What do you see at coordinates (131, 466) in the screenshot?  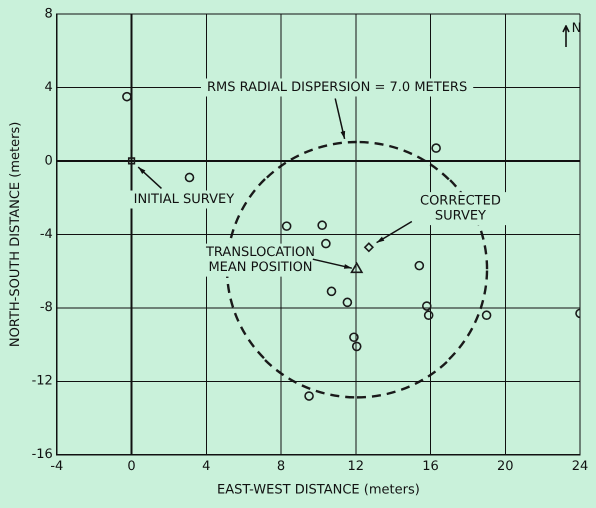 I see `x-tick-label: 0` at bounding box center [131, 466].